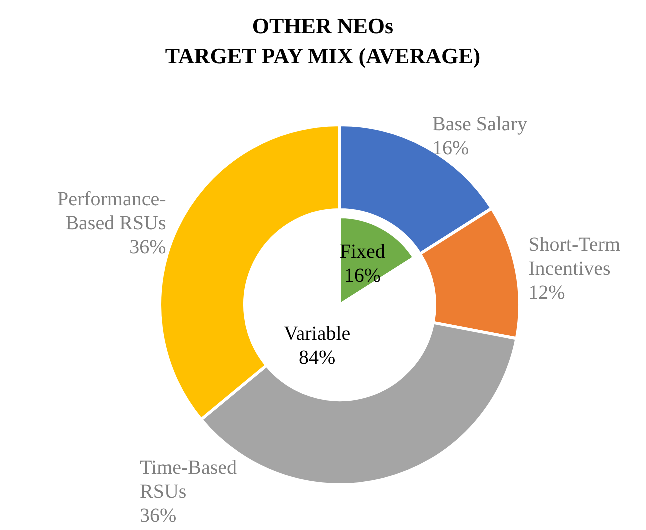 The width and height of the screenshot is (646, 530). Describe the element at coordinates (111, 211) in the screenshot. I see `slice-label: Performance- Based RSUs` at that location.